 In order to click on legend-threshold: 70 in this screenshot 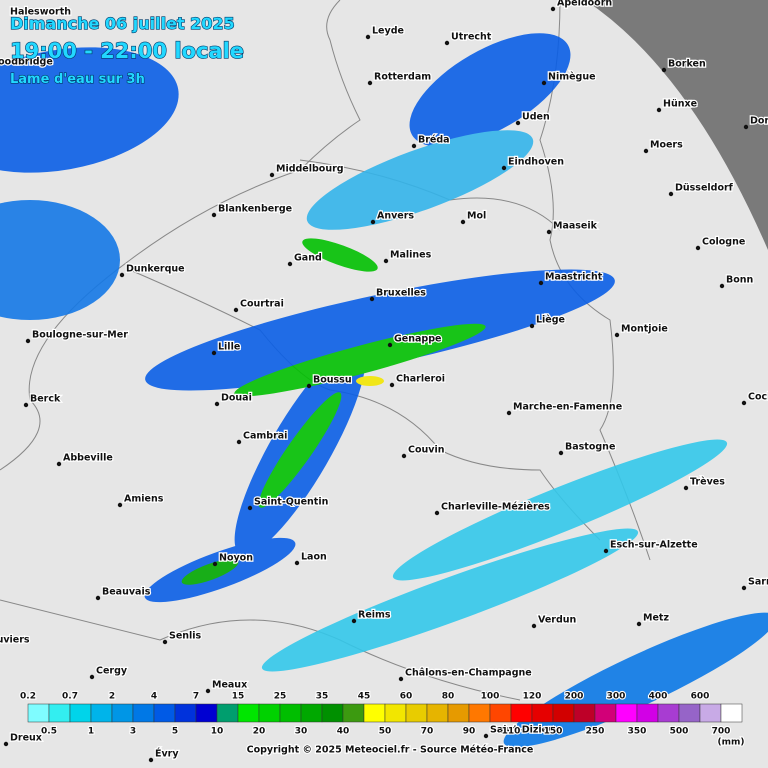, I will do `click(427, 732)`.